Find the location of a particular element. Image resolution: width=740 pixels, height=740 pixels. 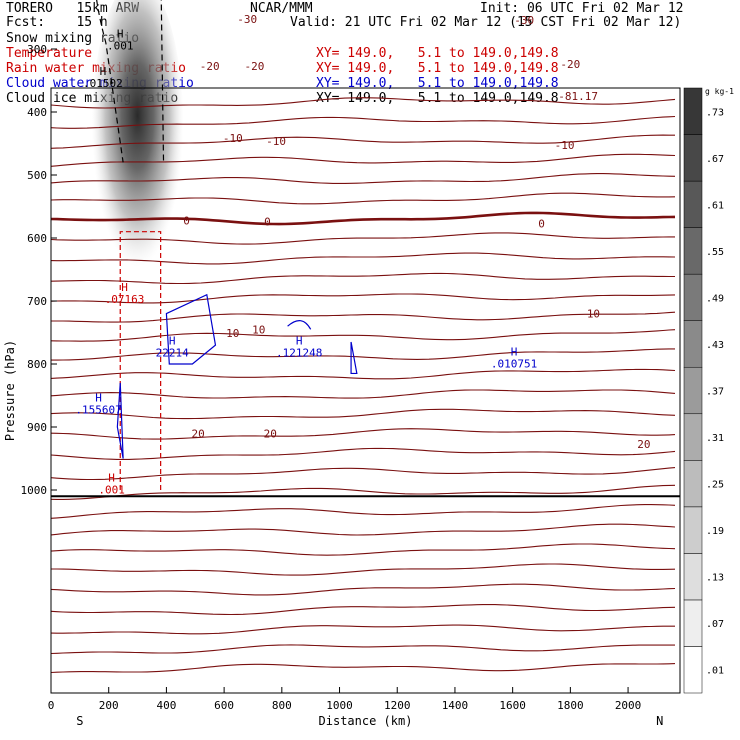

x-tick-label: 200 is located at coordinates (109, 705).